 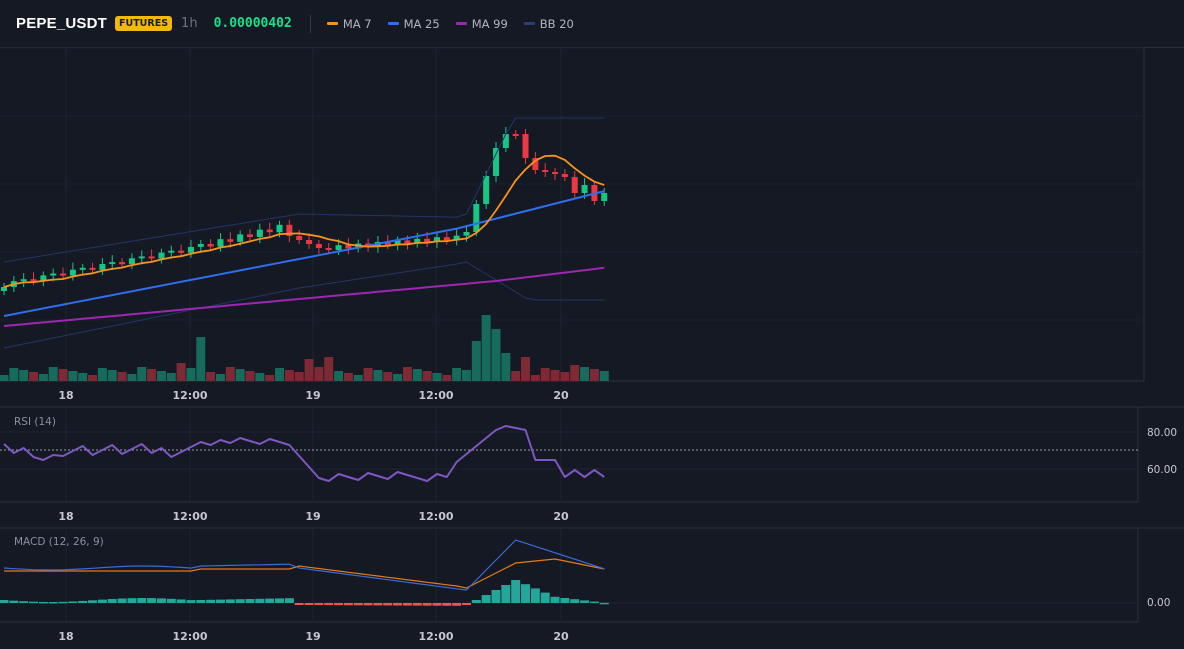 I want to click on macd-pane, so click(x=304, y=572).